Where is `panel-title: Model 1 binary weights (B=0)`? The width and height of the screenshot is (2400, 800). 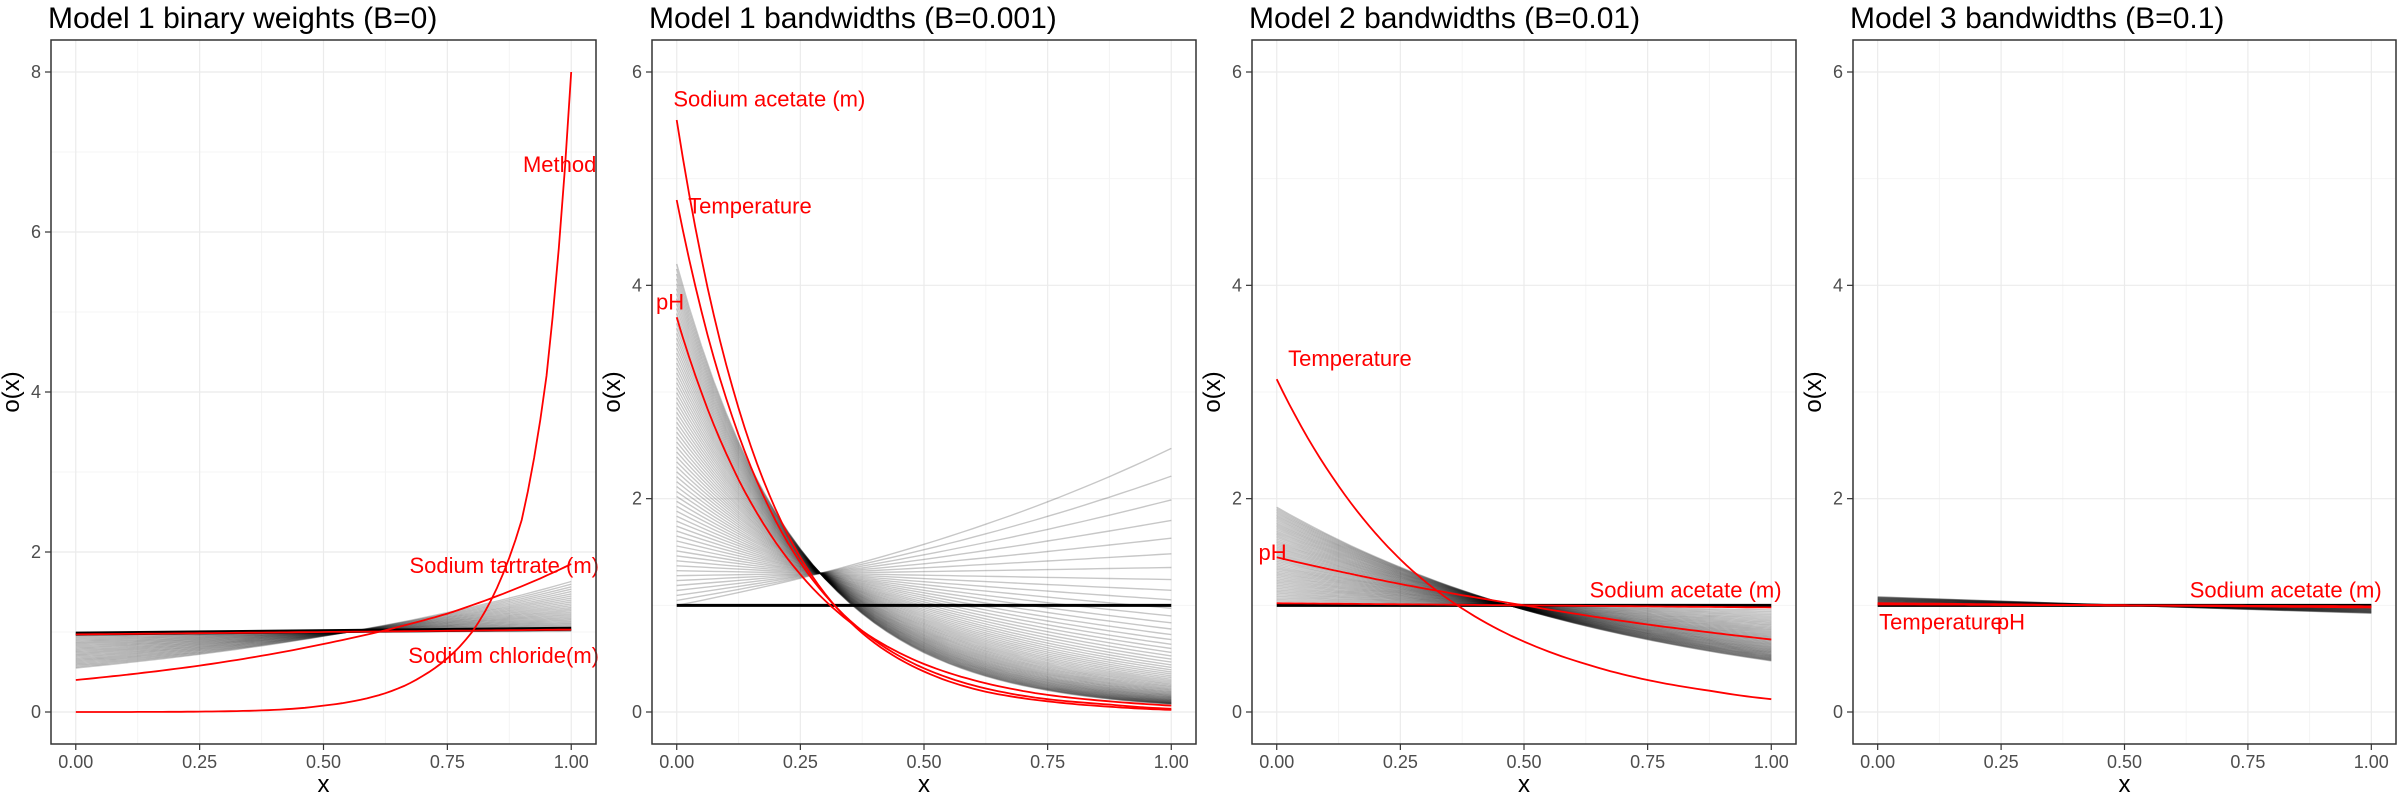
panel-title: Model 1 binary weights (B=0) is located at coordinates (242, 18).